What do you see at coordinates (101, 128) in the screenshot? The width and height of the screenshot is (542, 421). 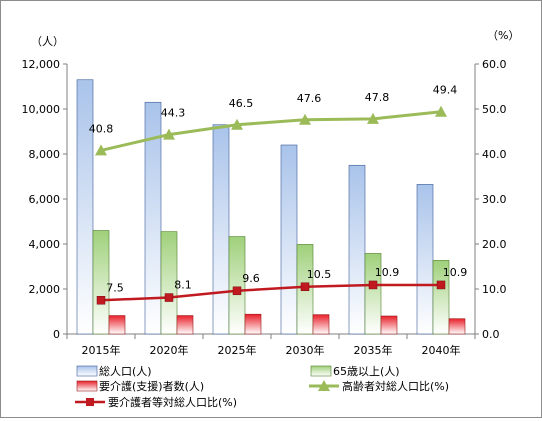 I see `elderly-ratio-data-label: 40.8` at bounding box center [101, 128].